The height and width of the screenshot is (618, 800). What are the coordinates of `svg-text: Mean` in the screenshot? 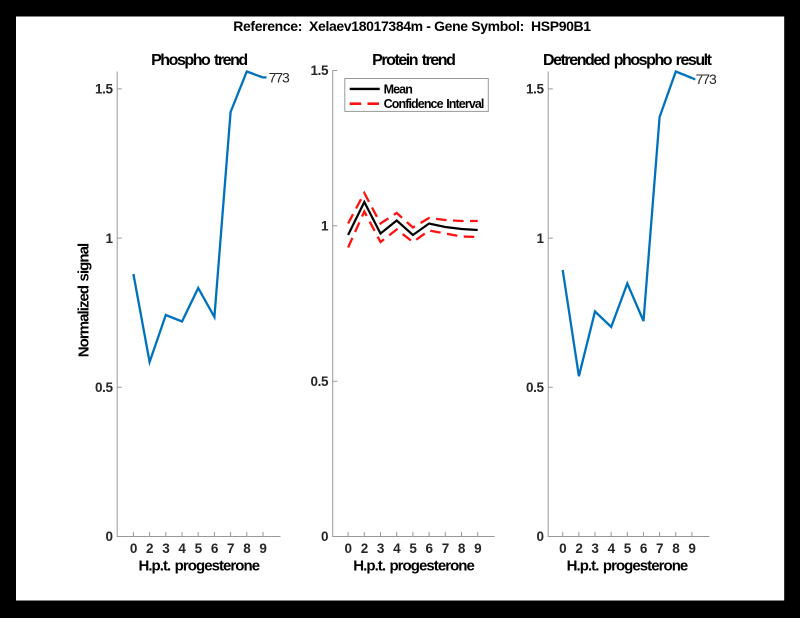 It's located at (398, 89).